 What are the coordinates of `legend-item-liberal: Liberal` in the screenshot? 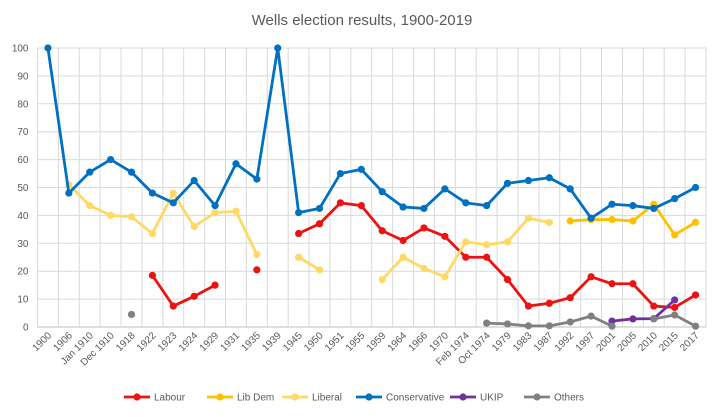 It's located at (312, 398).